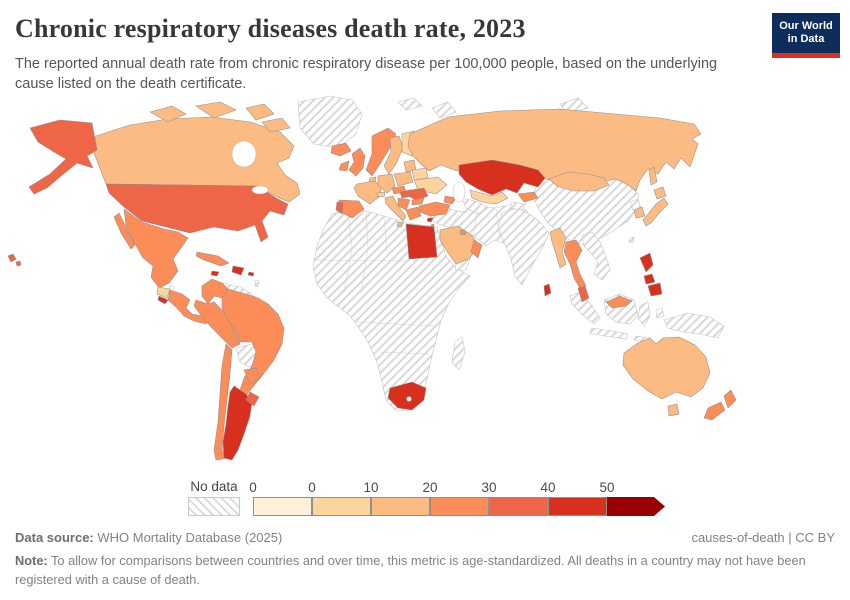  What do you see at coordinates (489, 487) in the screenshot?
I see `legend-tick-30: 30` at bounding box center [489, 487].